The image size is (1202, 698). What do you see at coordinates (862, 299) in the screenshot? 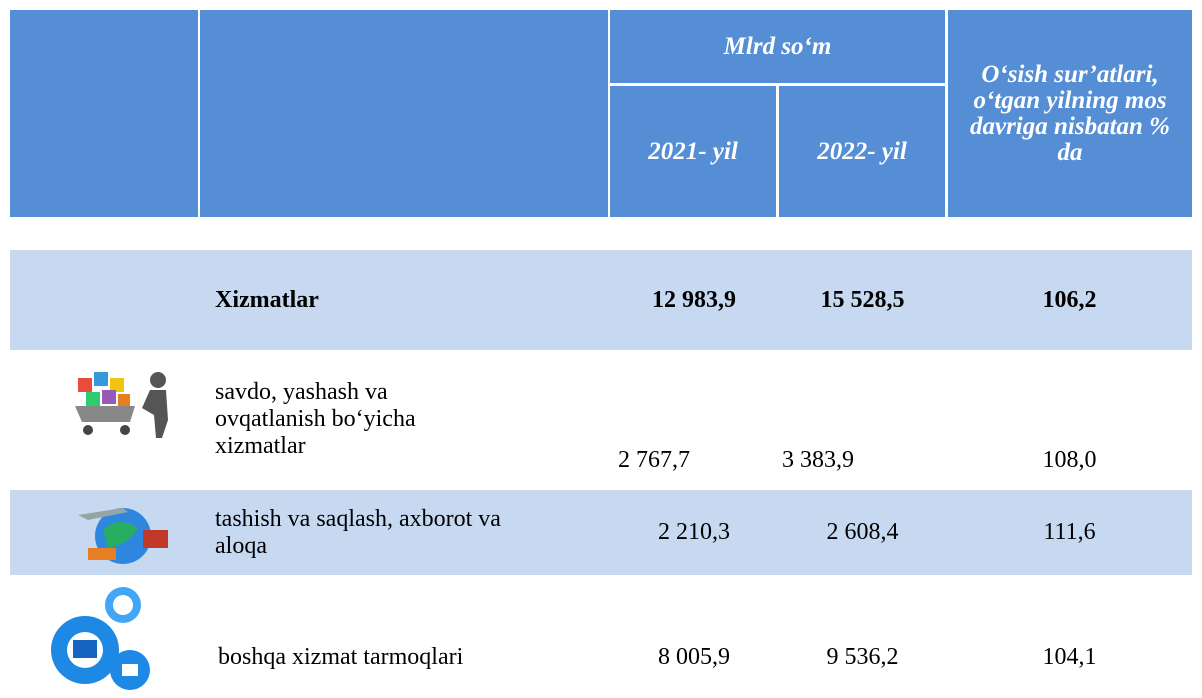
I see `value: 15 528,5` at bounding box center [862, 299].